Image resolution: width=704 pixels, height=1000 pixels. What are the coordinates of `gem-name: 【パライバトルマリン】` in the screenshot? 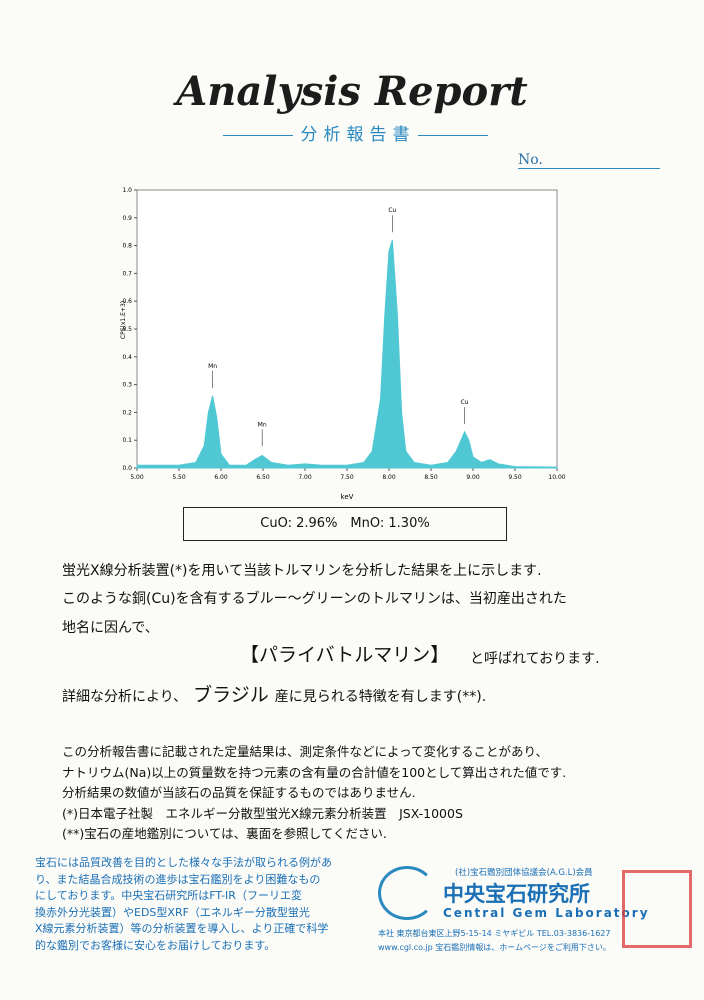 It's located at (345, 655).